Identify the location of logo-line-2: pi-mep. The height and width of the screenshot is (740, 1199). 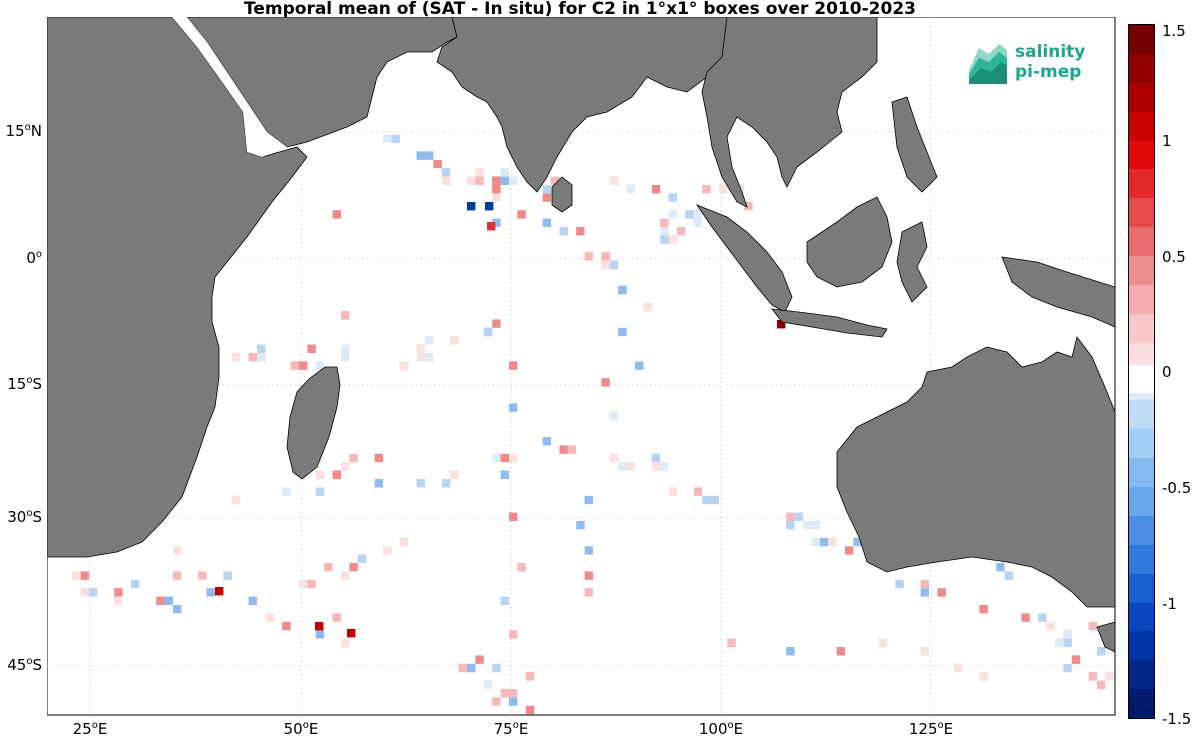
(1048, 72).